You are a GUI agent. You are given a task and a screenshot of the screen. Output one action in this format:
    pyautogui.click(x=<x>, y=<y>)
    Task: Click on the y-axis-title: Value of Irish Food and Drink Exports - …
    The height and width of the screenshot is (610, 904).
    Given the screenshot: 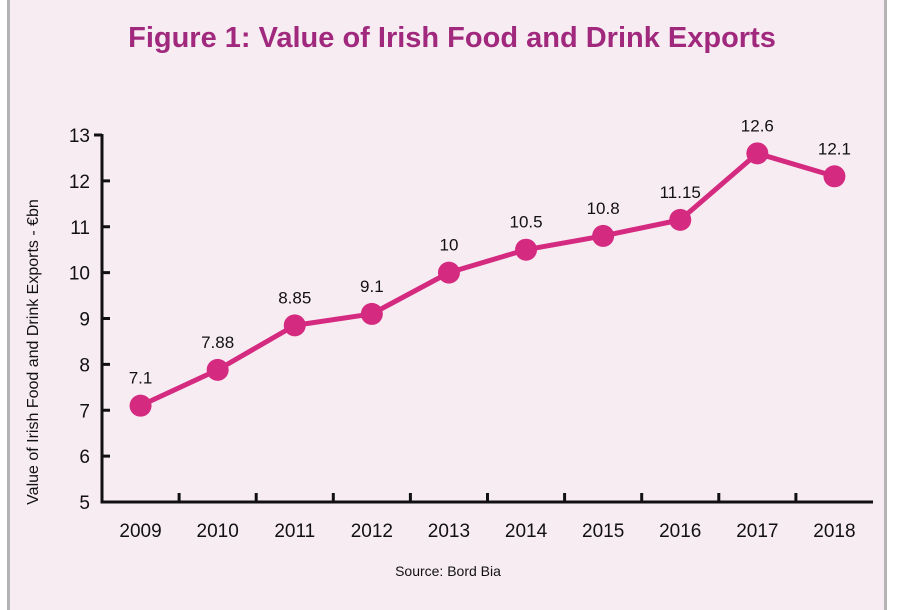 What is the action you would take?
    pyautogui.click(x=33, y=352)
    